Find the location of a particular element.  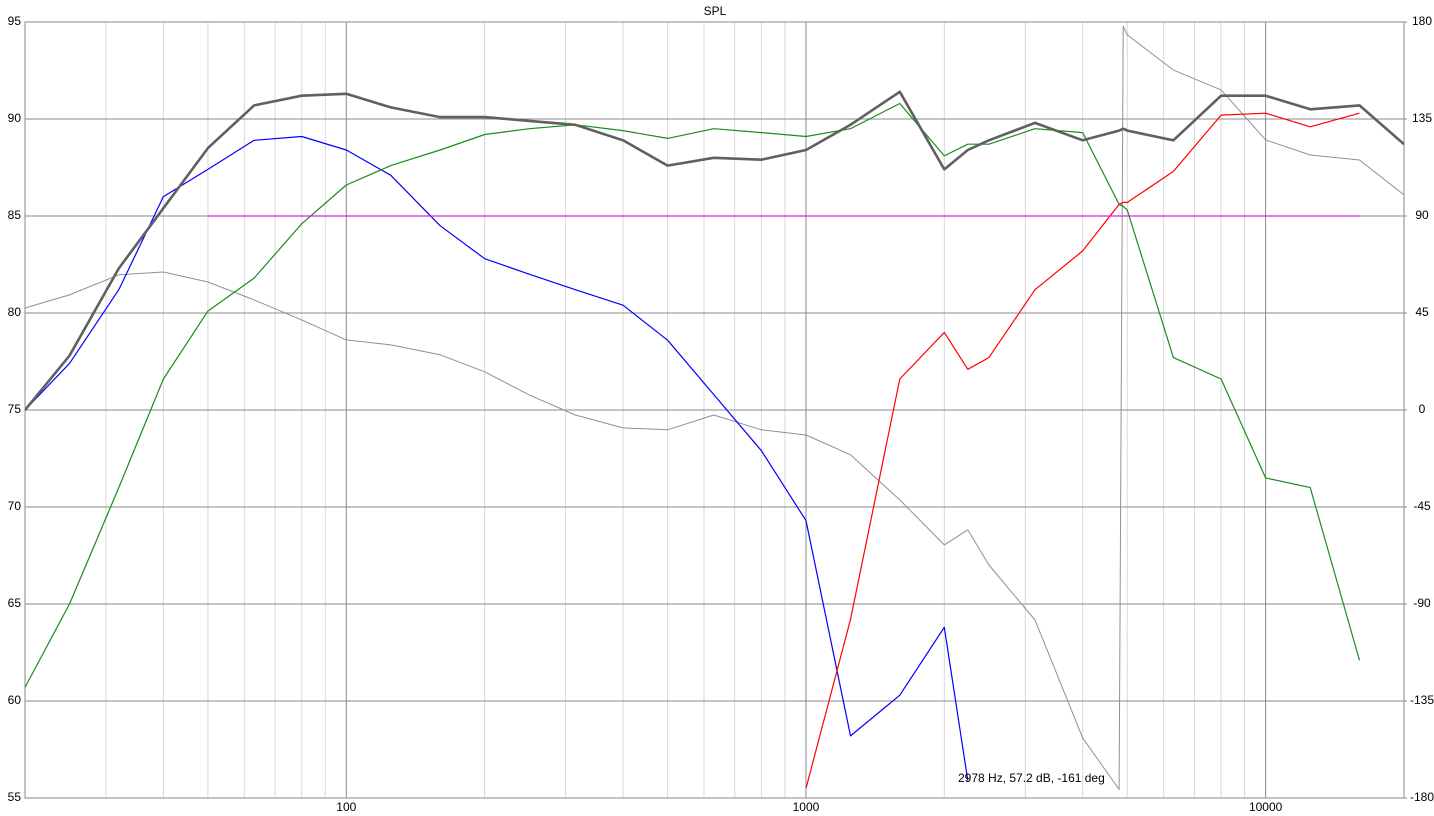

x-tick-label: 100 is located at coordinates (346, 807).